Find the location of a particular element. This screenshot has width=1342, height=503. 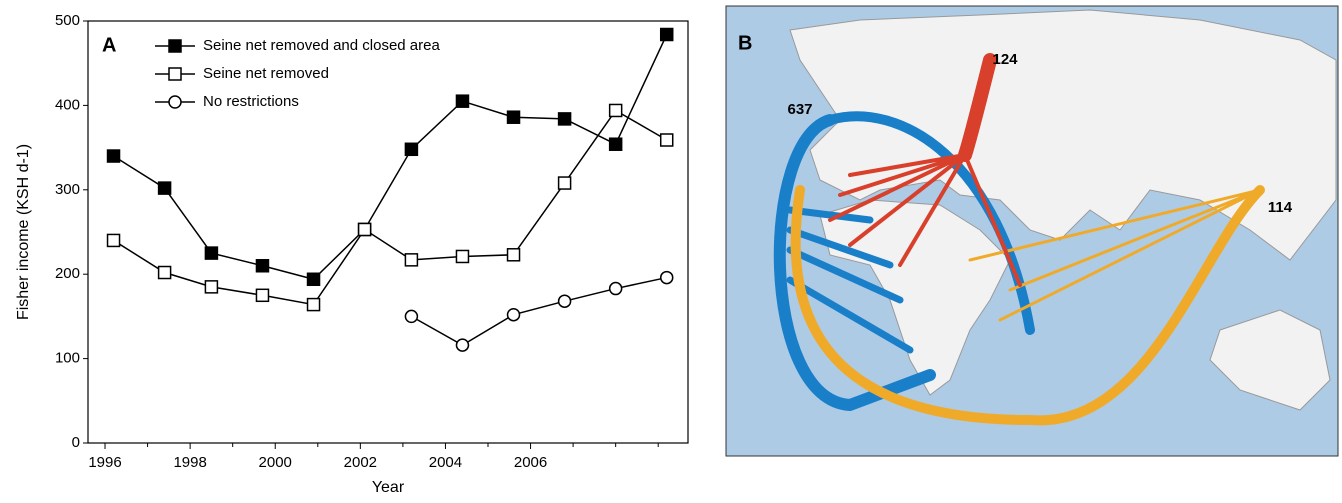

flow-label: 637 is located at coordinates (799, 109).